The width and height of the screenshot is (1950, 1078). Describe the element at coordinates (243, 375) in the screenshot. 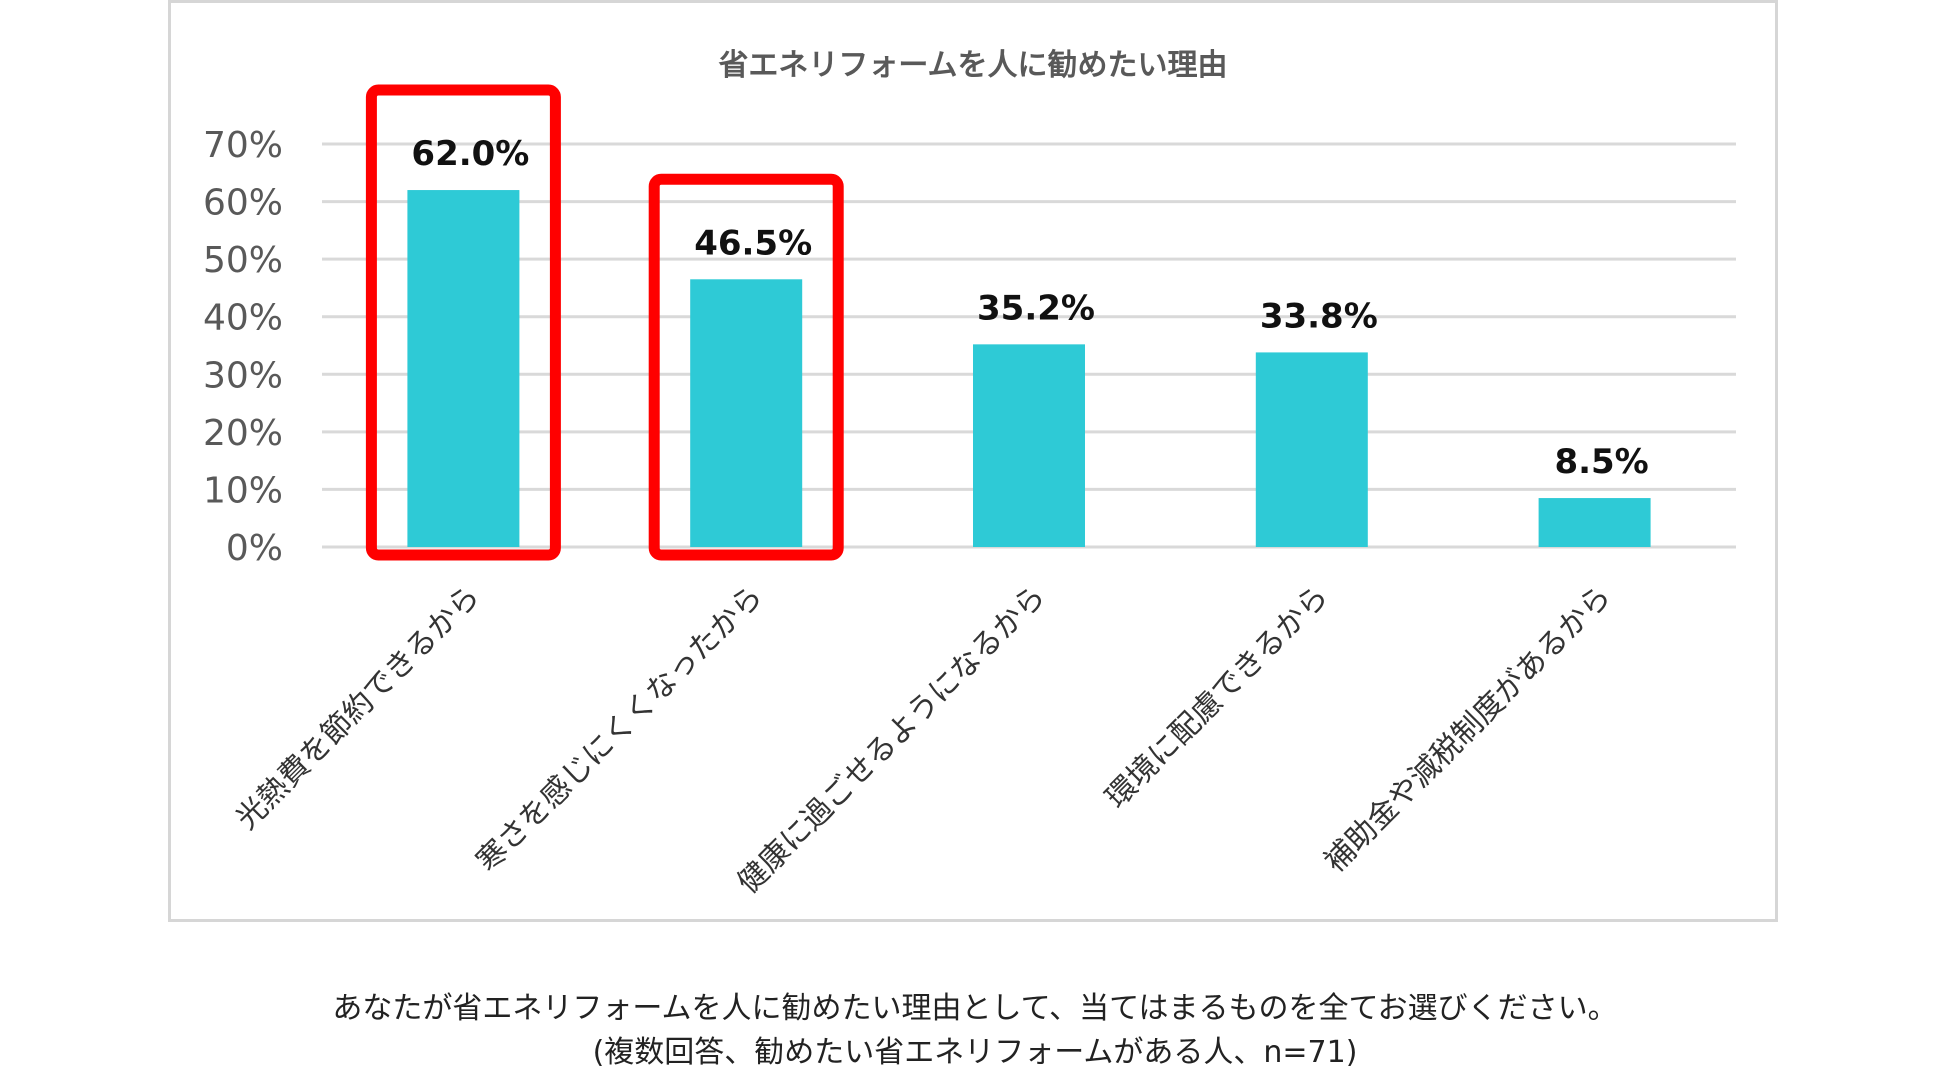

I see `y-tick-label: 30%` at that location.